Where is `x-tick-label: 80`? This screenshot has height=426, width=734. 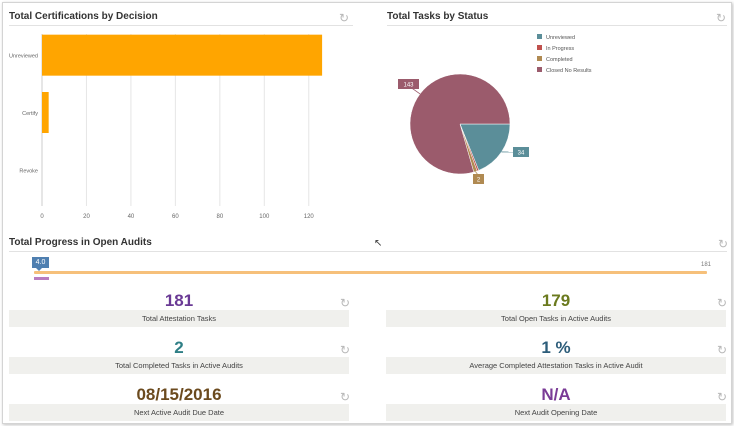 x-tick-label: 80 is located at coordinates (220, 217).